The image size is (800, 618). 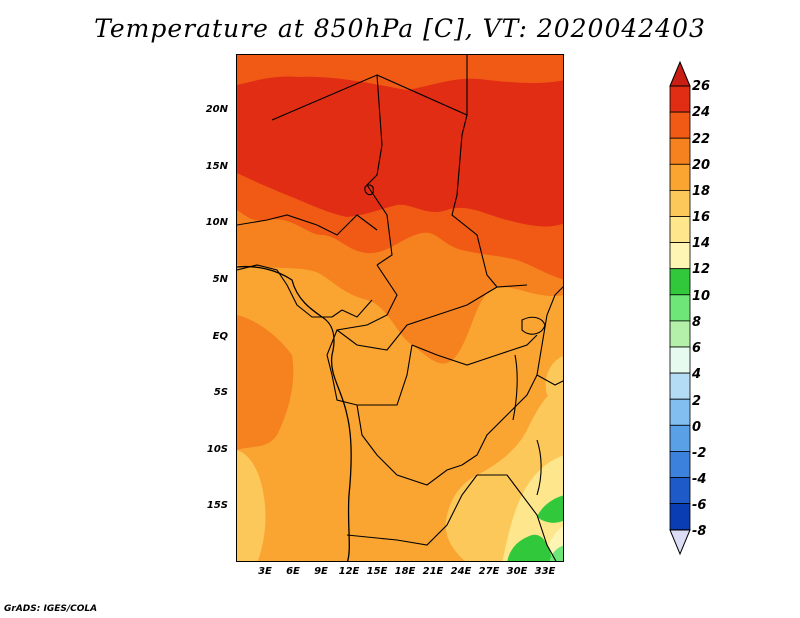 I want to click on colorbar-label: 26, so click(x=701, y=86).